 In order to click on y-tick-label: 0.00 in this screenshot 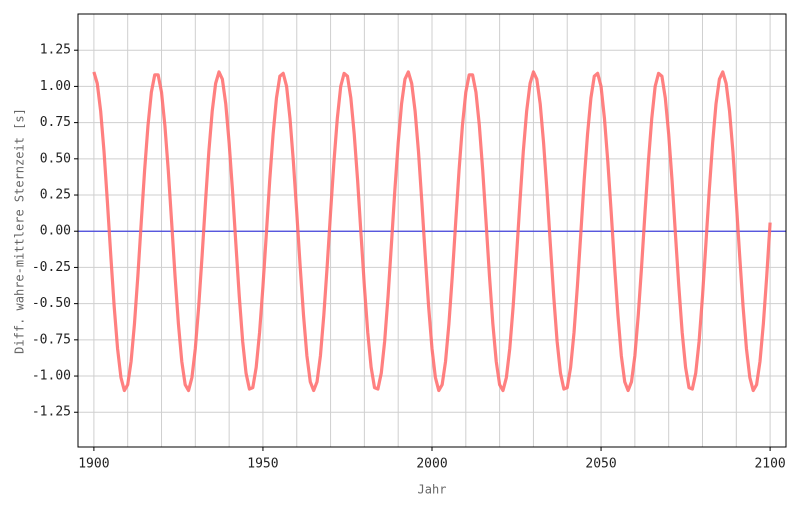, I will do `click(55, 231)`.